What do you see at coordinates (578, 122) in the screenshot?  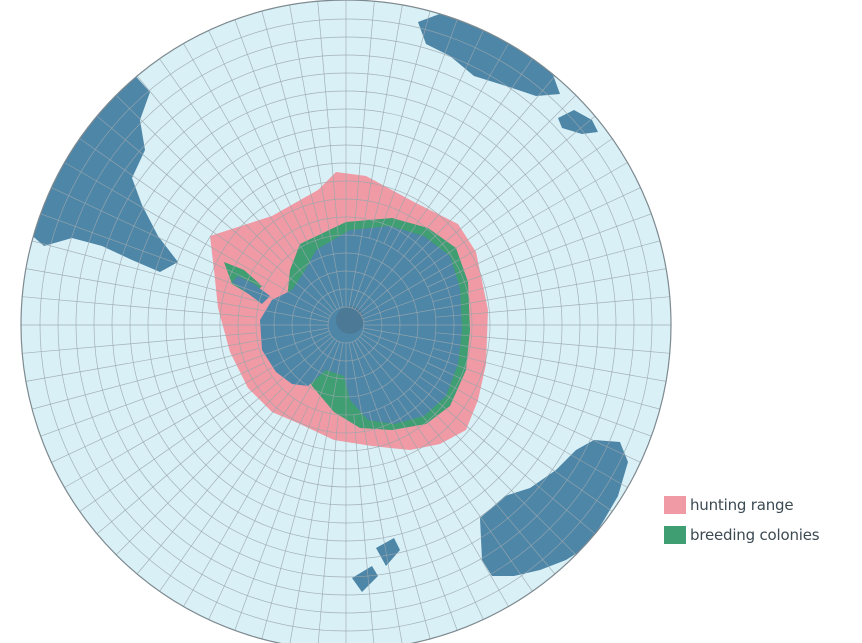 I see `madagascar-landmass` at bounding box center [578, 122].